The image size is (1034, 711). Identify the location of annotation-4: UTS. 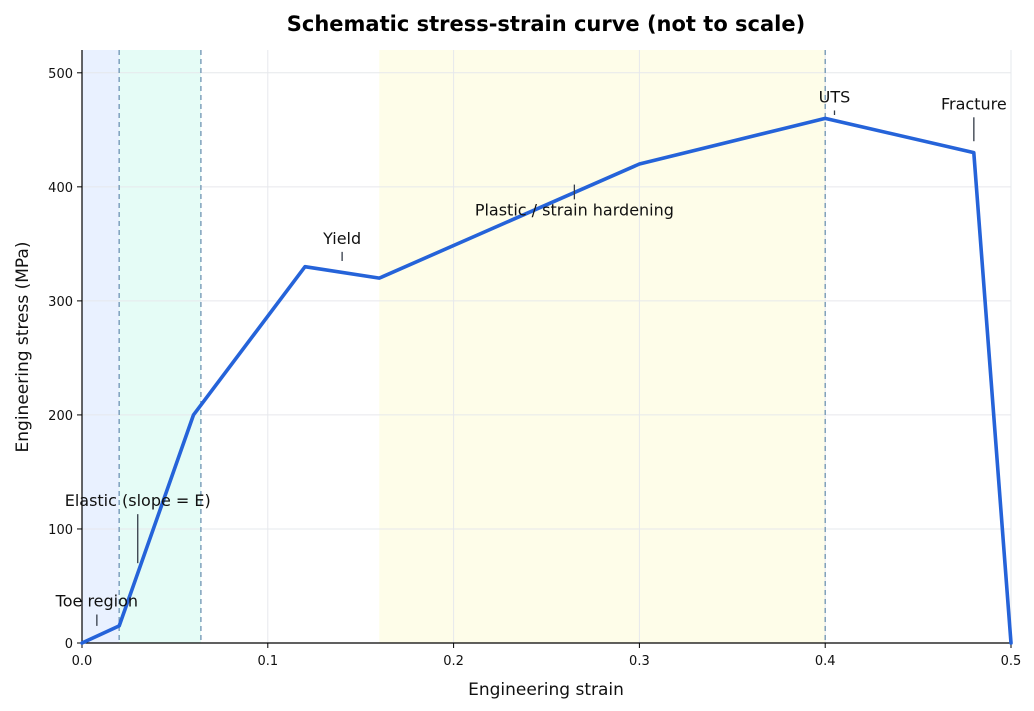
(835, 96).